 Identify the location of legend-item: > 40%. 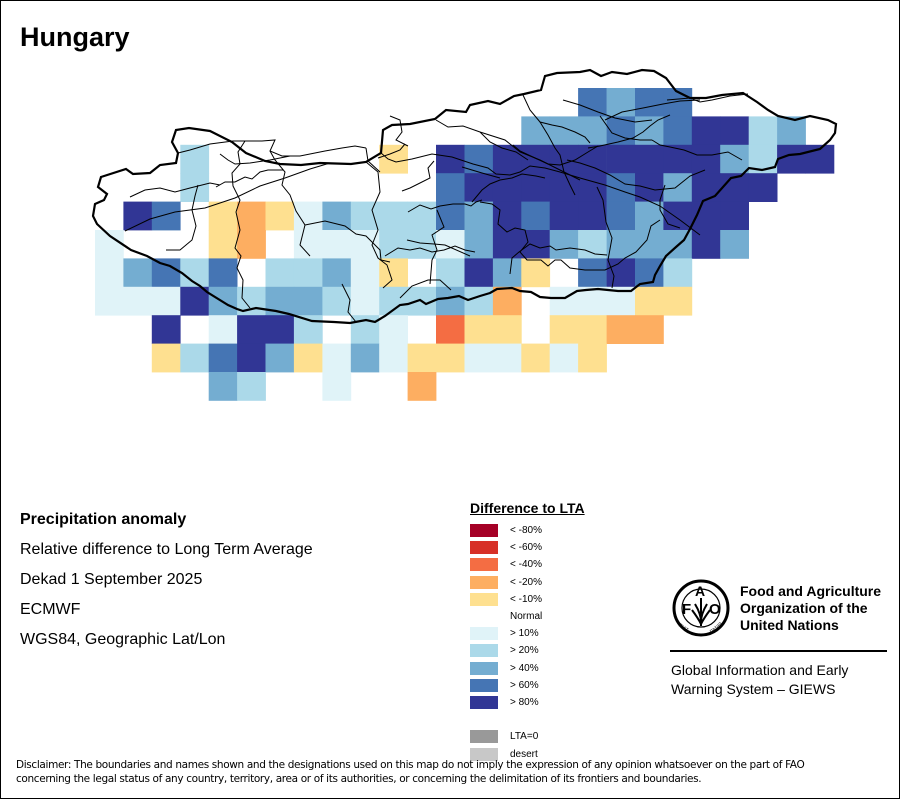
(527, 668).